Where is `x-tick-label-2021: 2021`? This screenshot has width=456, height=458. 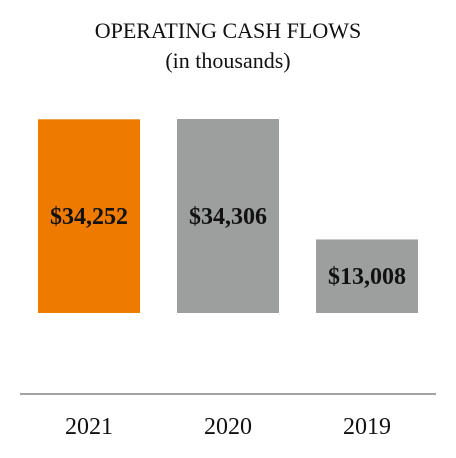 x-tick-label-2021: 2021 is located at coordinates (89, 427).